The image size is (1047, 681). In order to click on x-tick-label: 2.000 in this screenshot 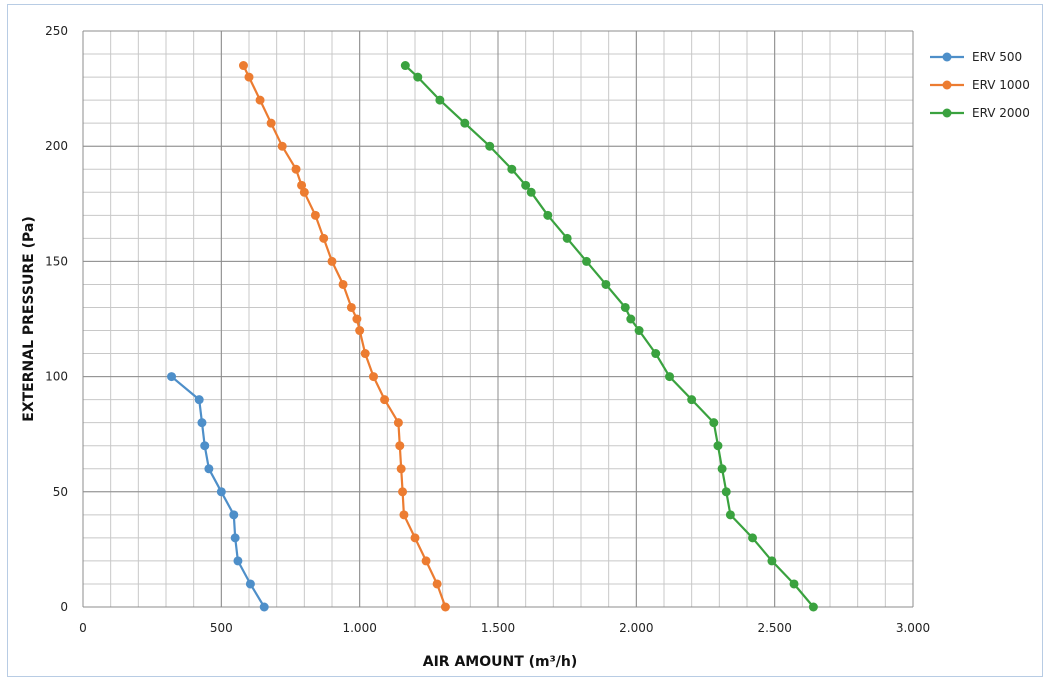, I will do `click(636, 628)`.